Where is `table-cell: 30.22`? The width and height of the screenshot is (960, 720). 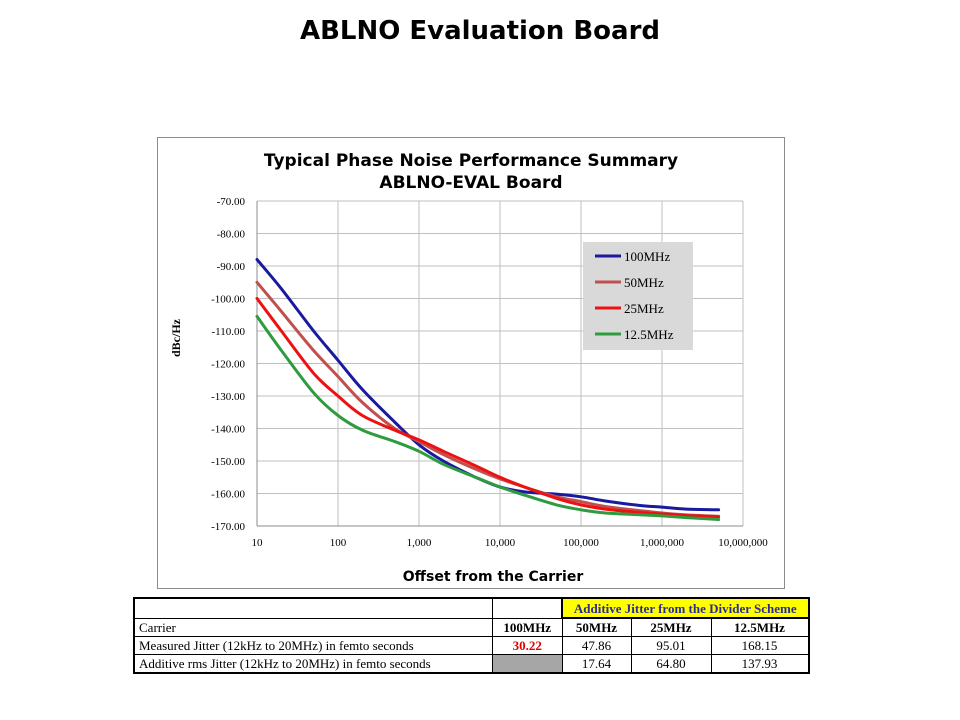 table-cell: 30.22 is located at coordinates (527, 645).